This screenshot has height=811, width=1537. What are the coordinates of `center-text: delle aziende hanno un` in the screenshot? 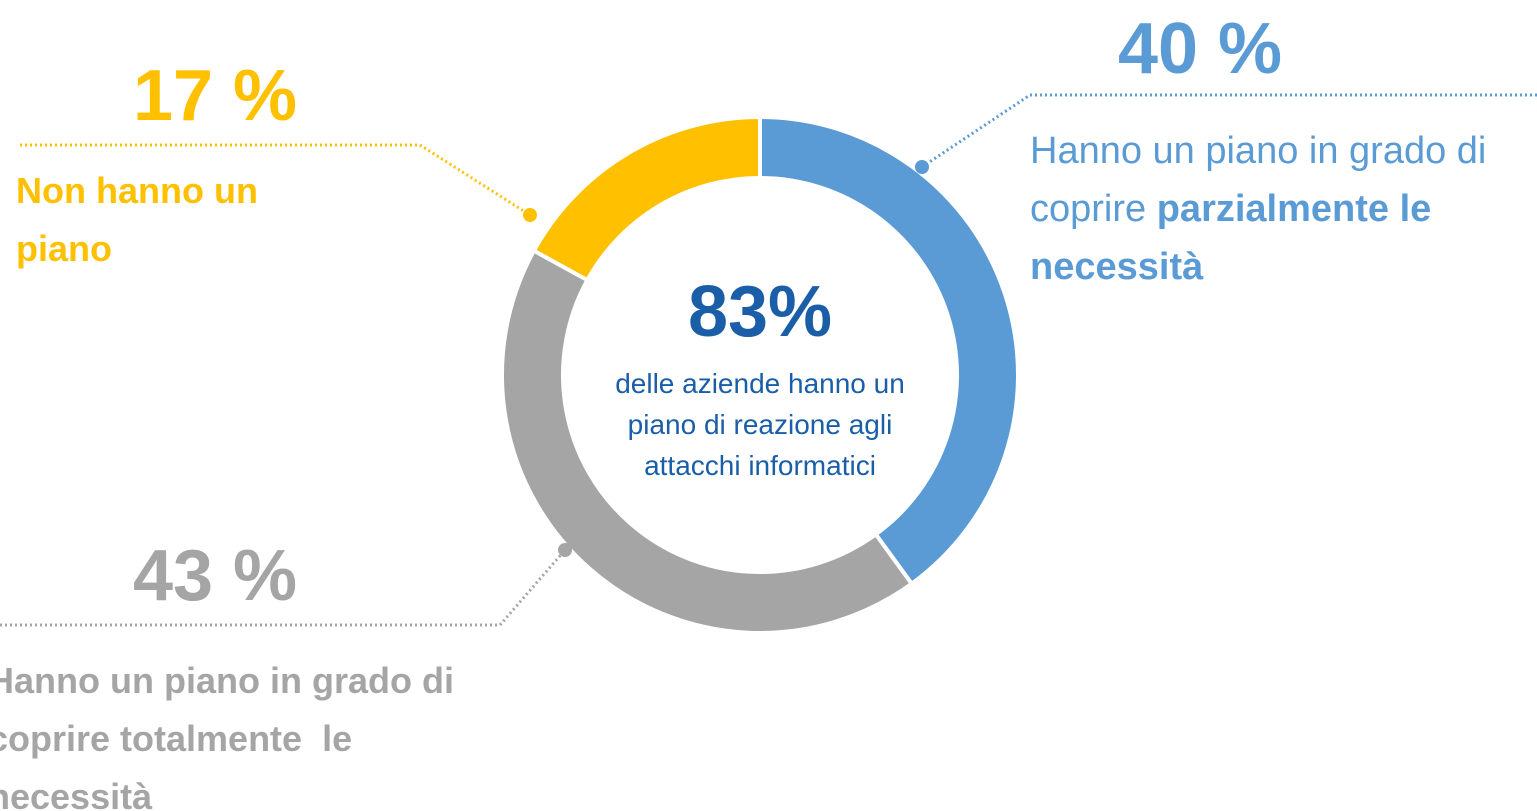 It's located at (760, 383).